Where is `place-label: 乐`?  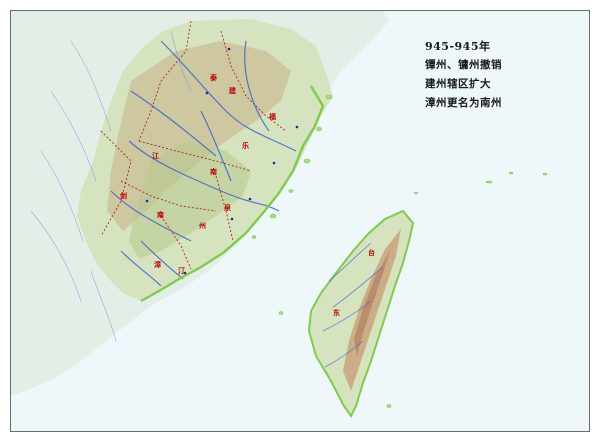
place-label: 乐 is located at coordinates (245, 145).